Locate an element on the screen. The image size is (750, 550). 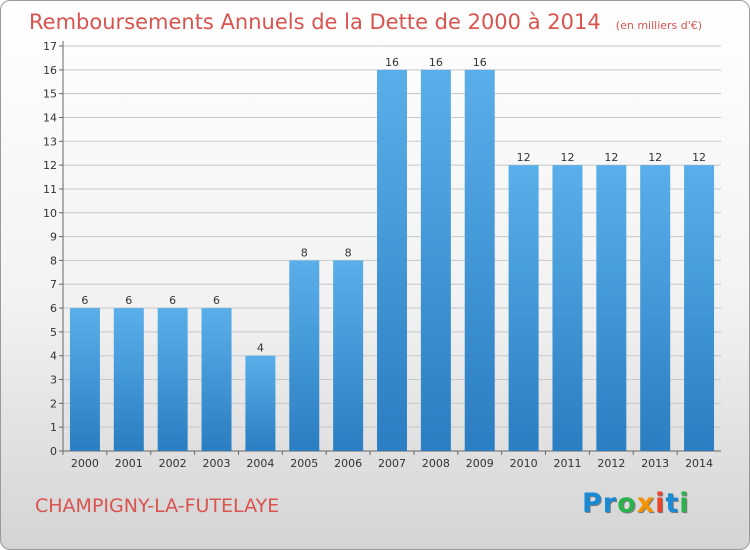
x-tick-label: 2005 is located at coordinates (304, 463).